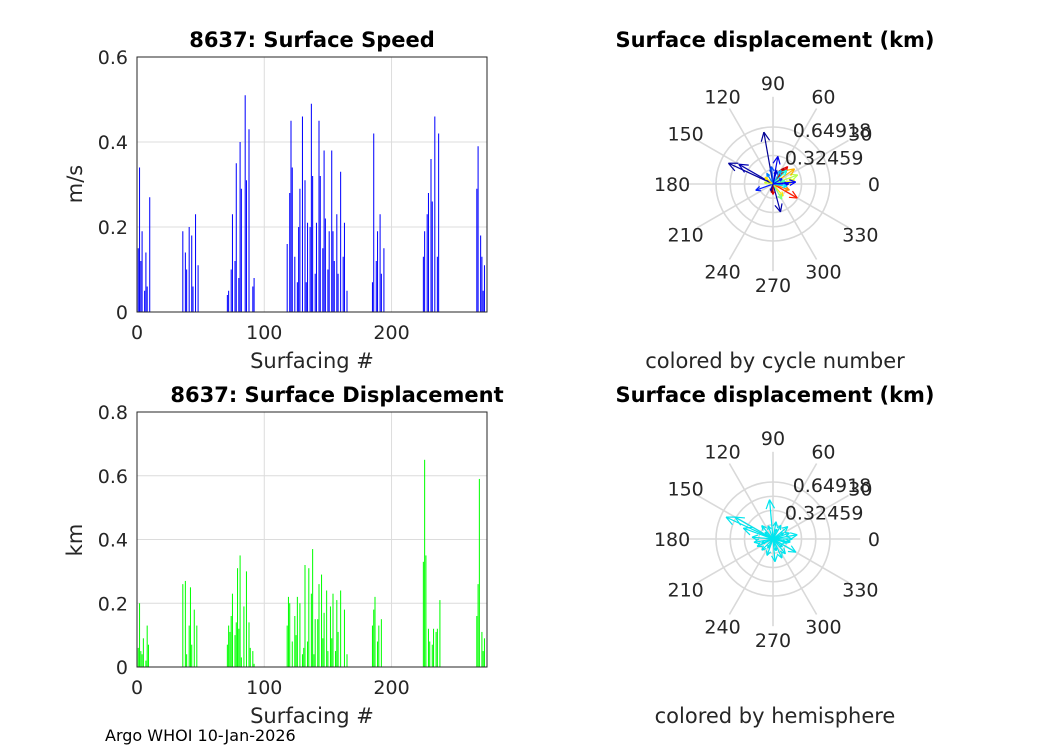 Image resolution: width=1050 pixels, height=750 pixels. I want to click on speed-bars, so click(311, 203).